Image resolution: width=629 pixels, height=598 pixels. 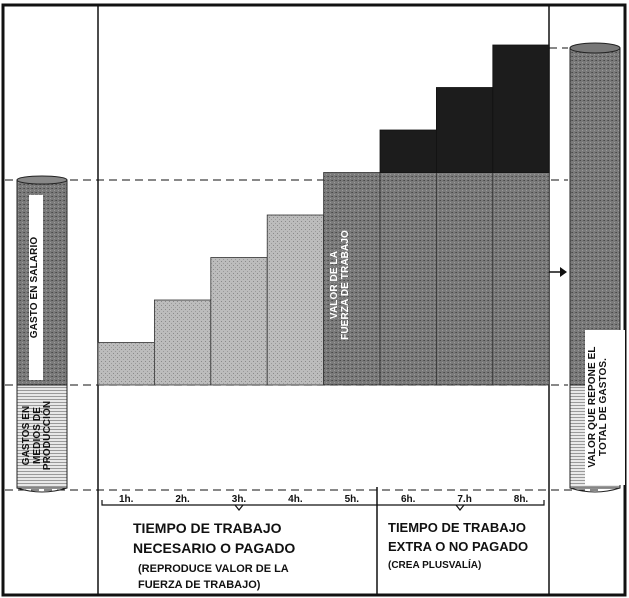 I want to click on time-bracket, so click(x=323, y=505).